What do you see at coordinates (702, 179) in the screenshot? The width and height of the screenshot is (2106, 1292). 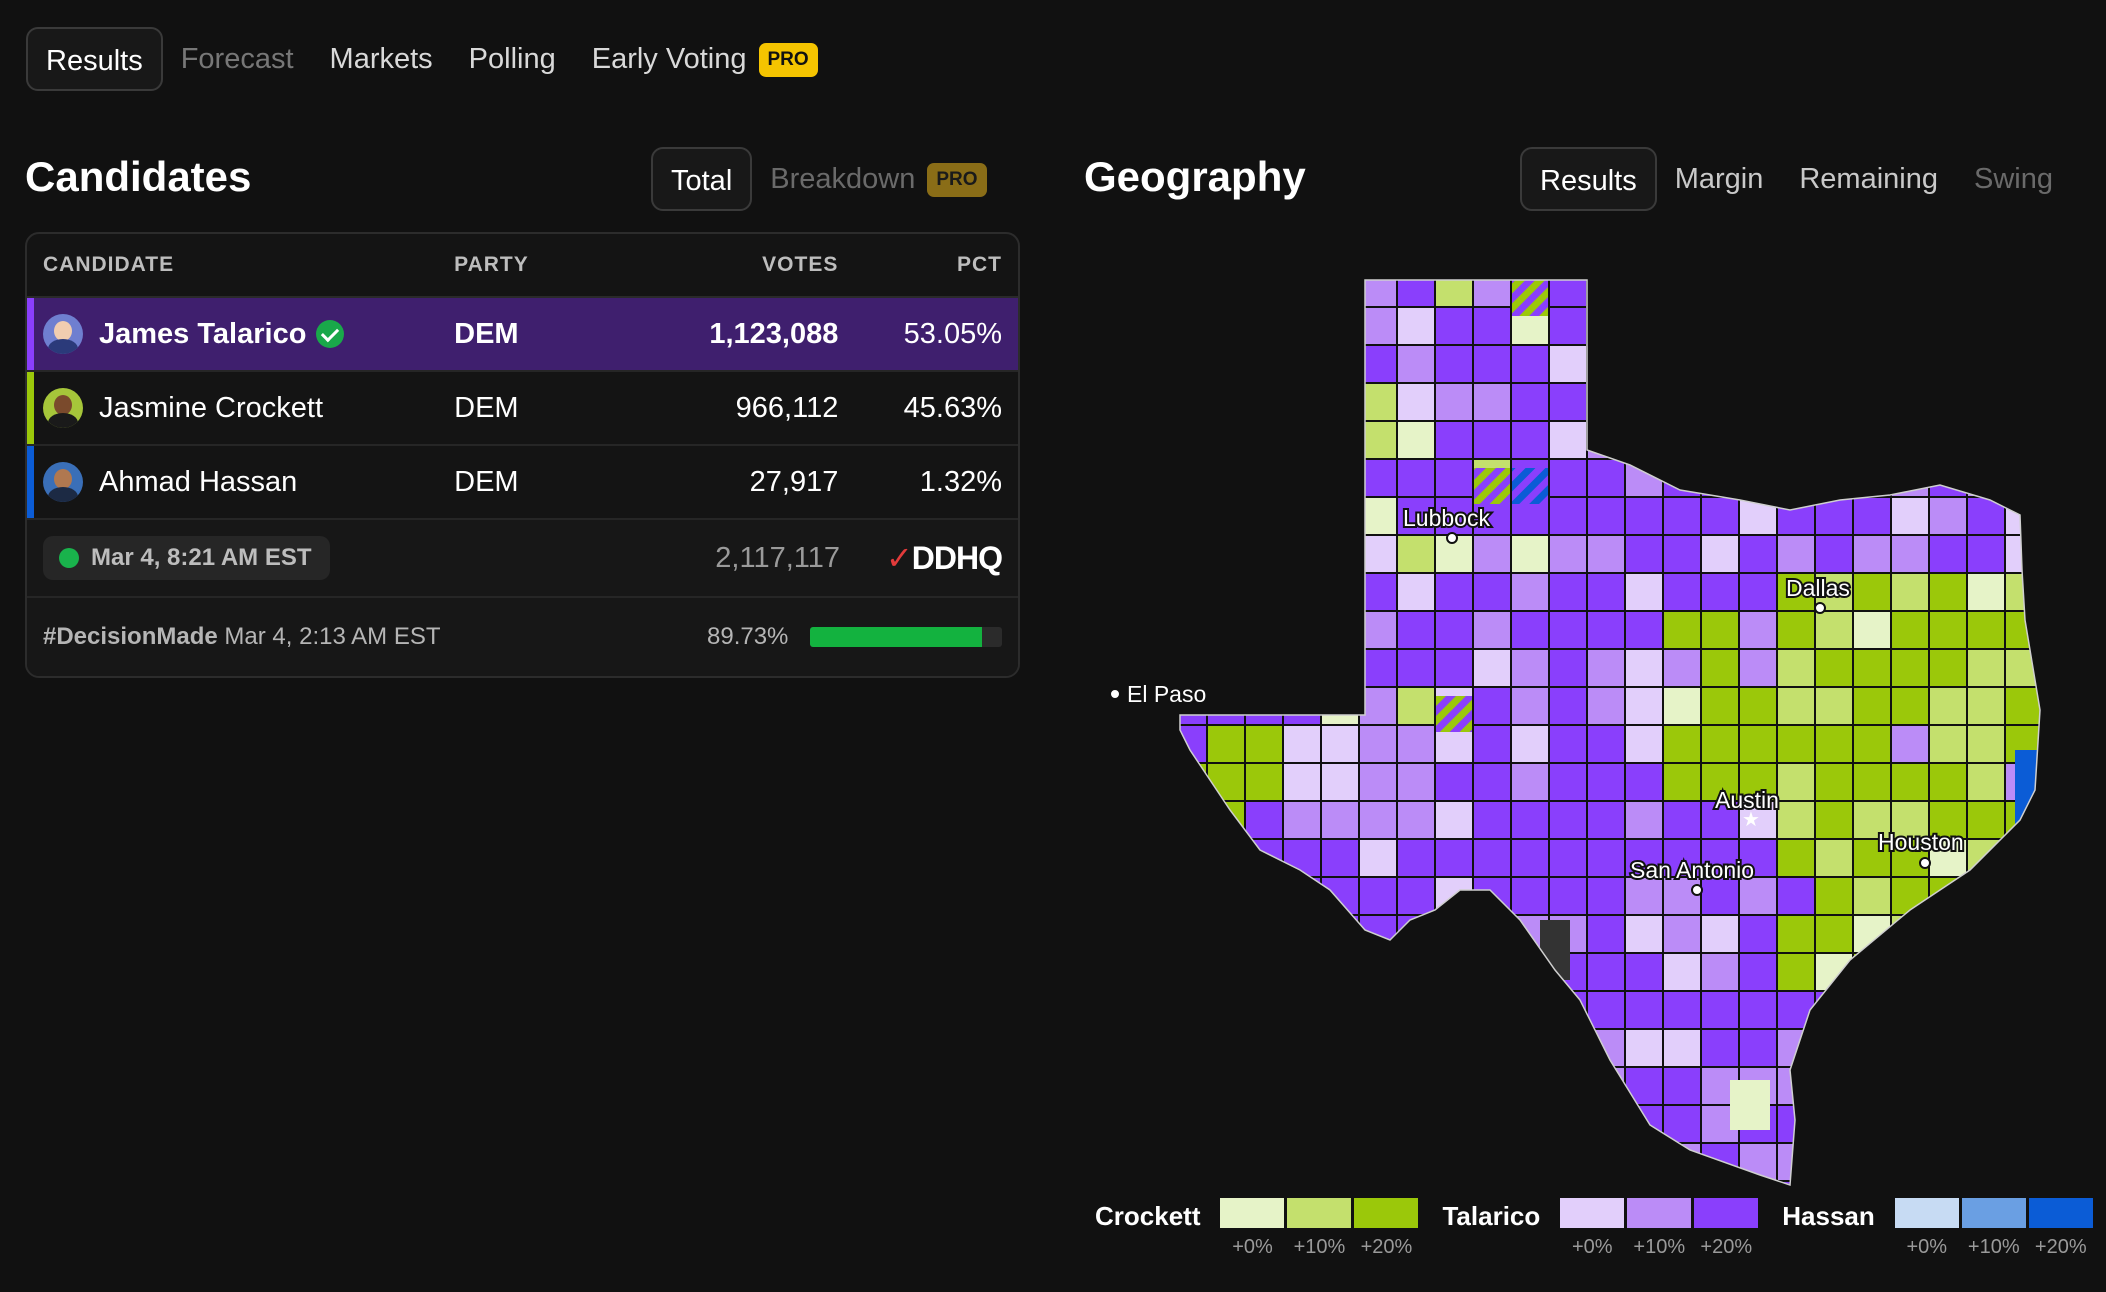 I see `toggle-total: Total` at bounding box center [702, 179].